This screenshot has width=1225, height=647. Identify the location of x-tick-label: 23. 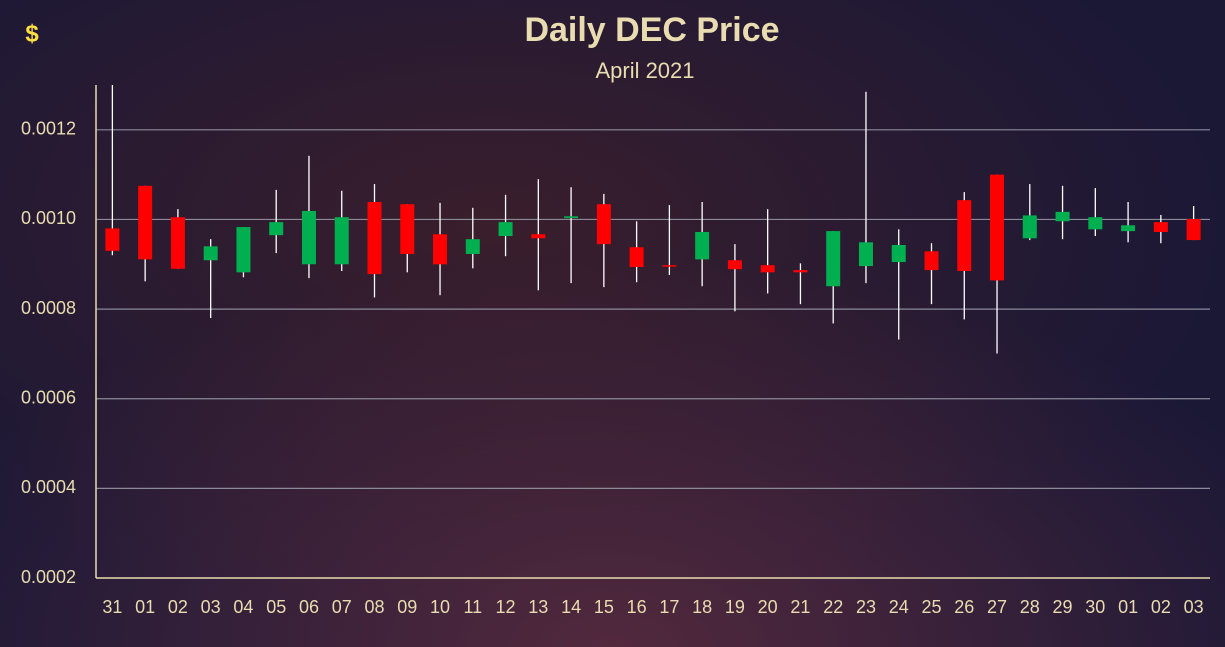
(866, 607).